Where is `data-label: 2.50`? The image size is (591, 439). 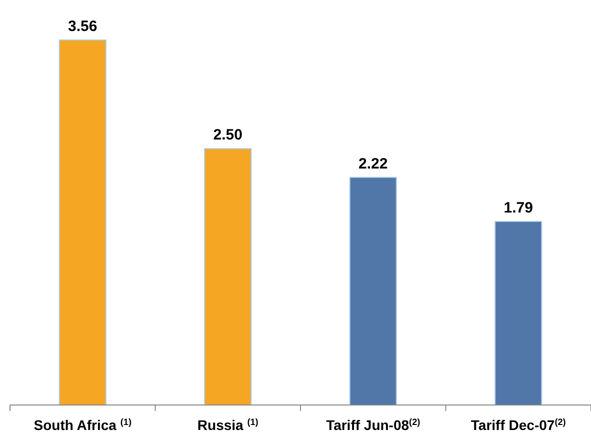
data-label: 2.50 is located at coordinates (227, 135).